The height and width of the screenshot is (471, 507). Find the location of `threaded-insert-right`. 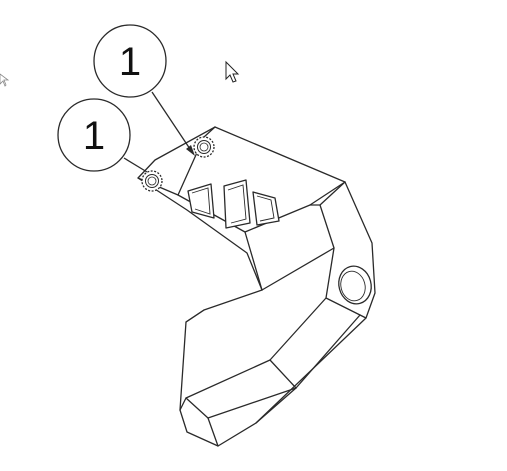

threaded-insert-right is located at coordinates (204, 147).